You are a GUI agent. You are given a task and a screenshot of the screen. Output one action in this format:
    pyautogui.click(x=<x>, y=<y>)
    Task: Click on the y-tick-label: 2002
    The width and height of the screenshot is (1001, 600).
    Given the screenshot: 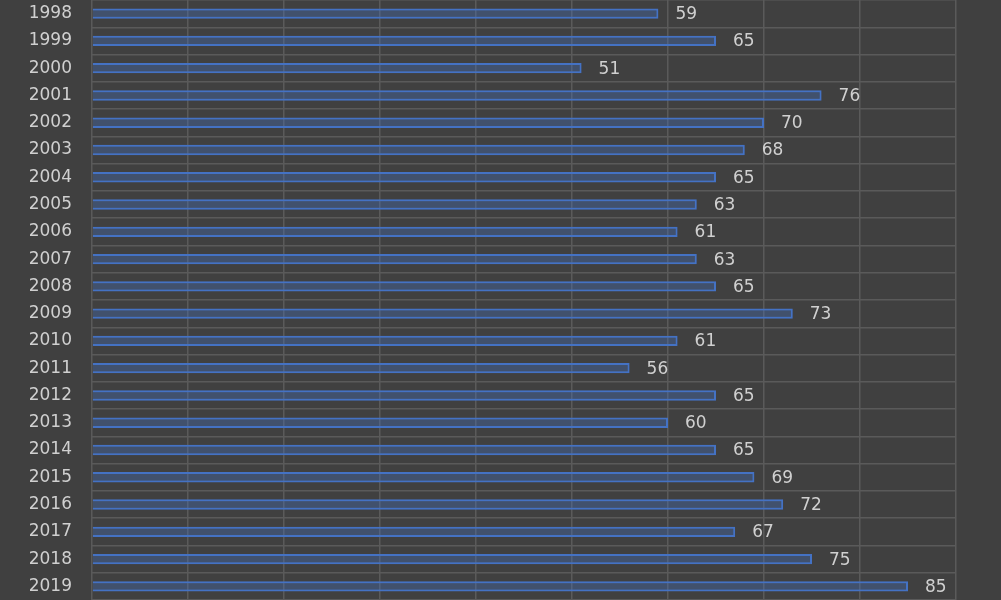 What is the action you would take?
    pyautogui.click(x=50, y=121)
    